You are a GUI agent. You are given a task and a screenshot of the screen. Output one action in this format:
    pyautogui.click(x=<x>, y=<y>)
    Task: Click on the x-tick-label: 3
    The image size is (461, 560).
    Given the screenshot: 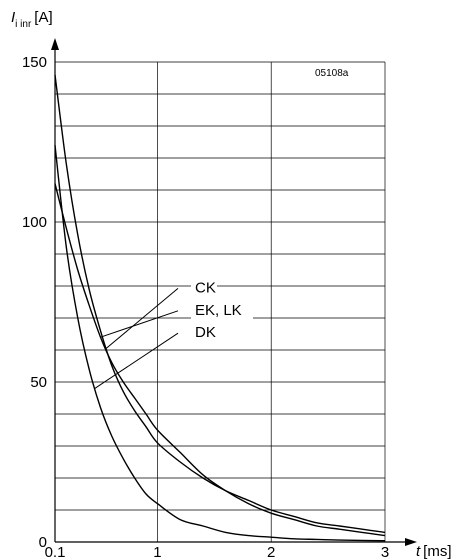 What is the action you would take?
    pyautogui.click(x=385, y=552)
    